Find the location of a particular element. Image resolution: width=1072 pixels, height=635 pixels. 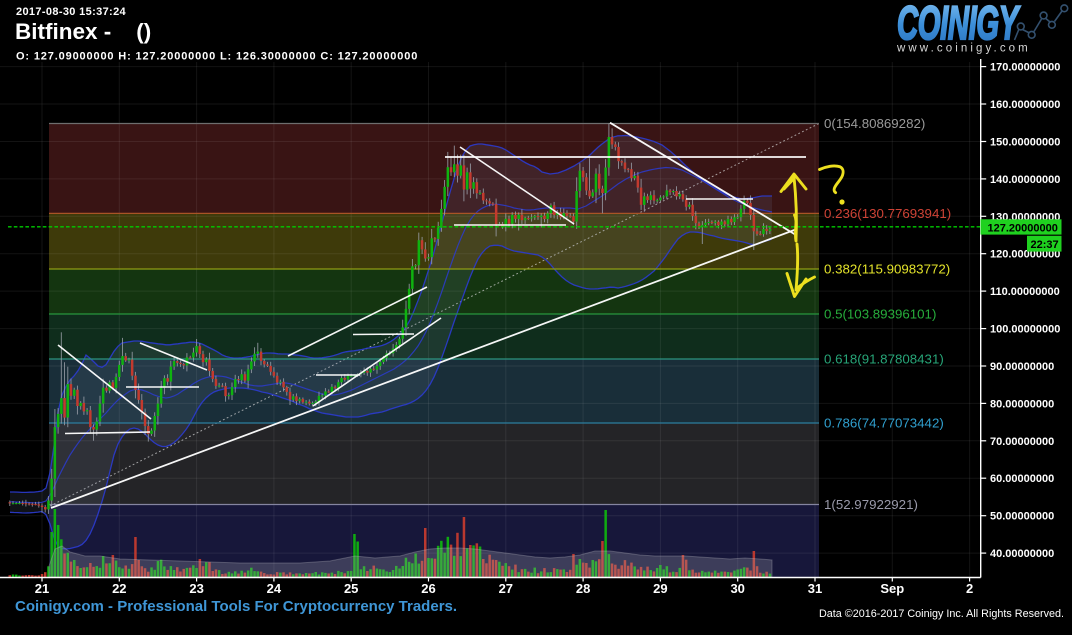

svg-text: 0.618(91.87808431) is located at coordinates (884, 359).